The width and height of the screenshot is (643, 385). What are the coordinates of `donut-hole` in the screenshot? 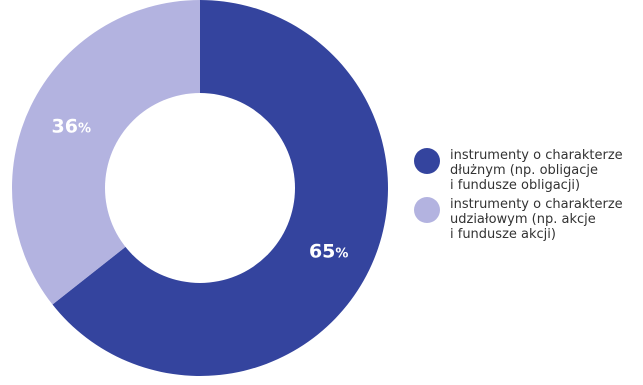 It's located at (200, 188).